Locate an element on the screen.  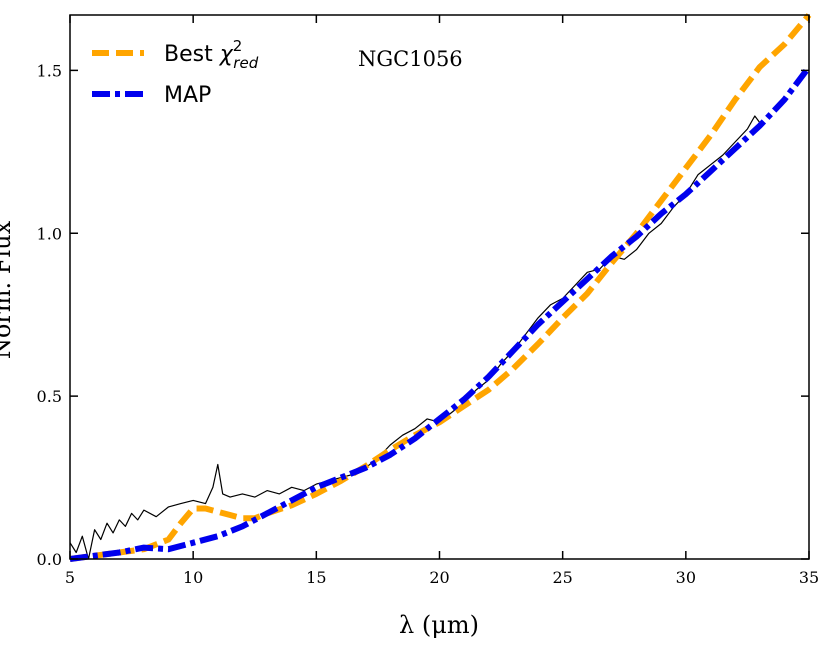
legend: Best χ2 red MAP is located at coordinates (175, 72).